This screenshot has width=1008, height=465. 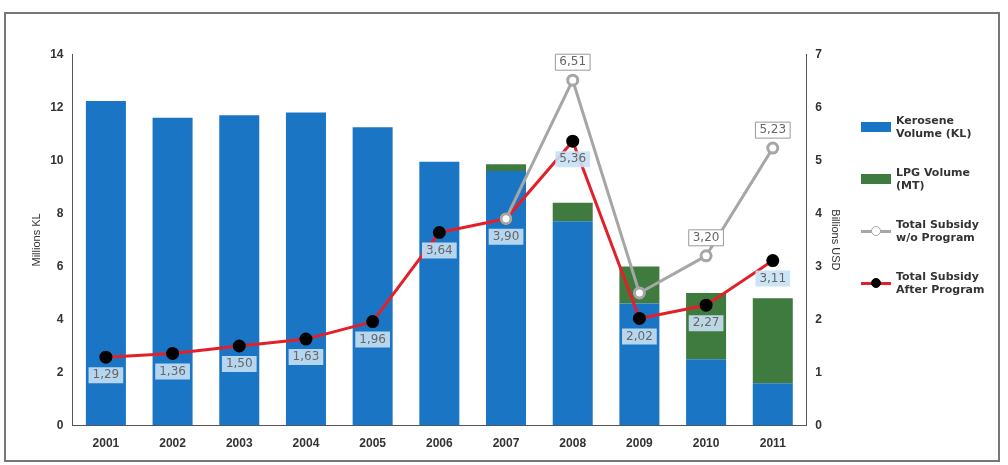 I want to click on x-tick-label: 2003, so click(x=239, y=443).